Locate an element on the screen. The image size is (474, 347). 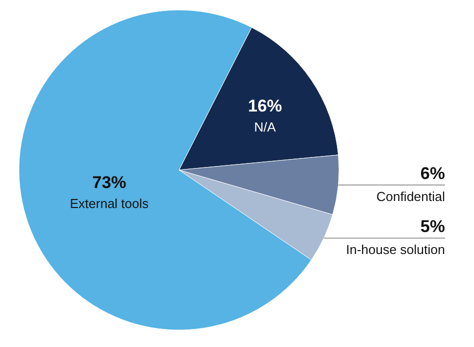
slice-label: N/A is located at coordinates (265, 127).